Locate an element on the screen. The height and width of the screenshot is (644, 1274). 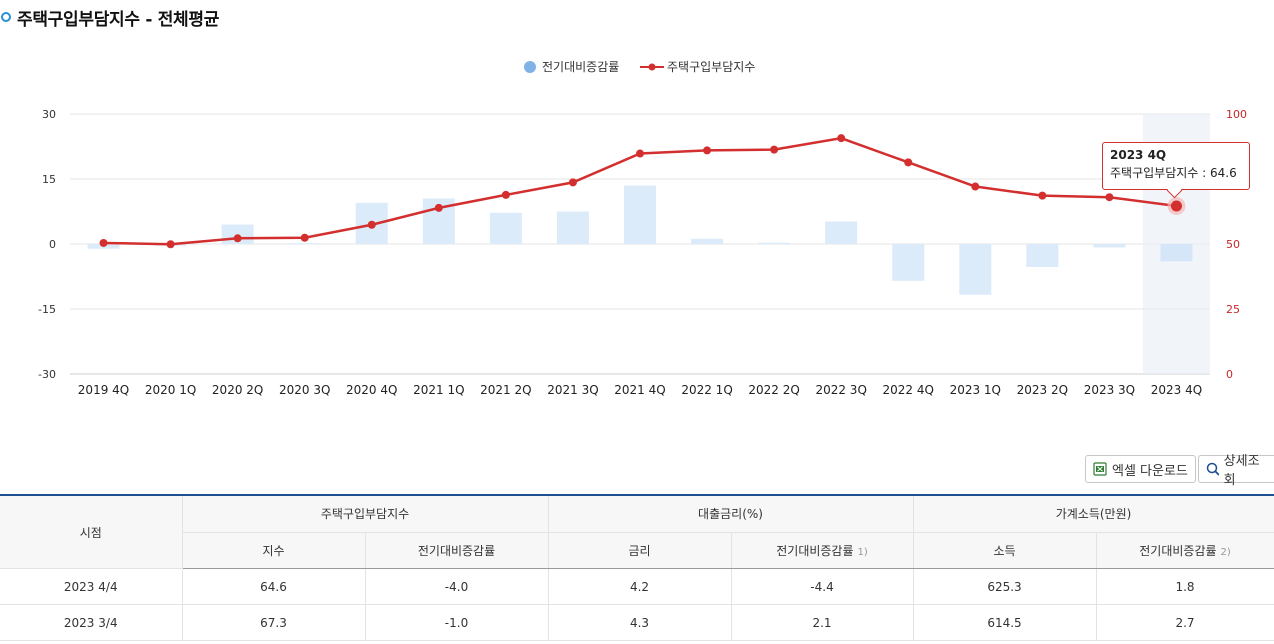
cell: 614.5 is located at coordinates (1004, 622).